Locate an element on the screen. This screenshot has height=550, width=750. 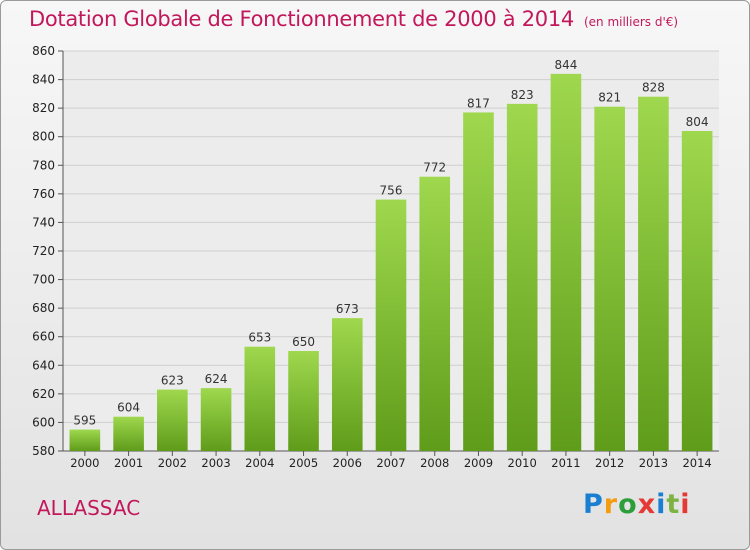
data-label-2011: 844 is located at coordinates (565, 65).